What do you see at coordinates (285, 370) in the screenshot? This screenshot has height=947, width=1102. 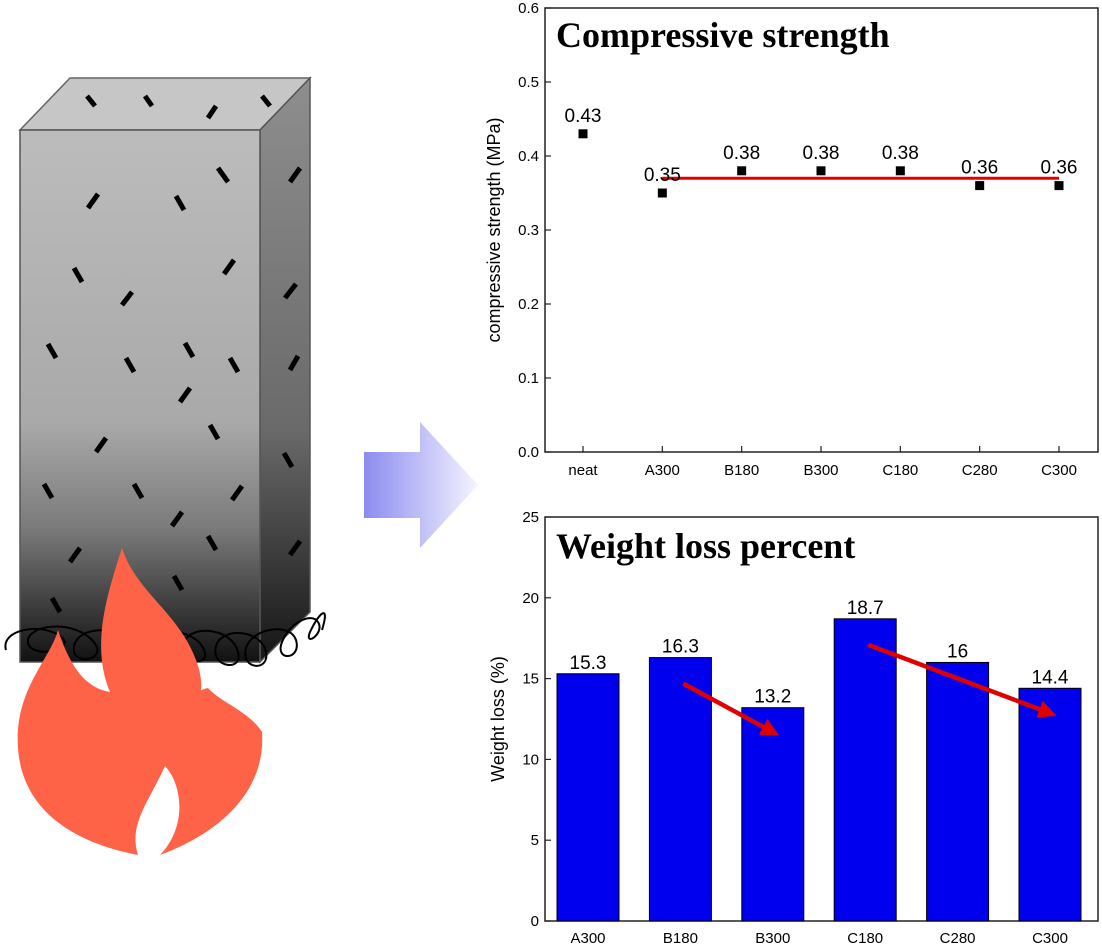 I see `block-side-face` at bounding box center [285, 370].